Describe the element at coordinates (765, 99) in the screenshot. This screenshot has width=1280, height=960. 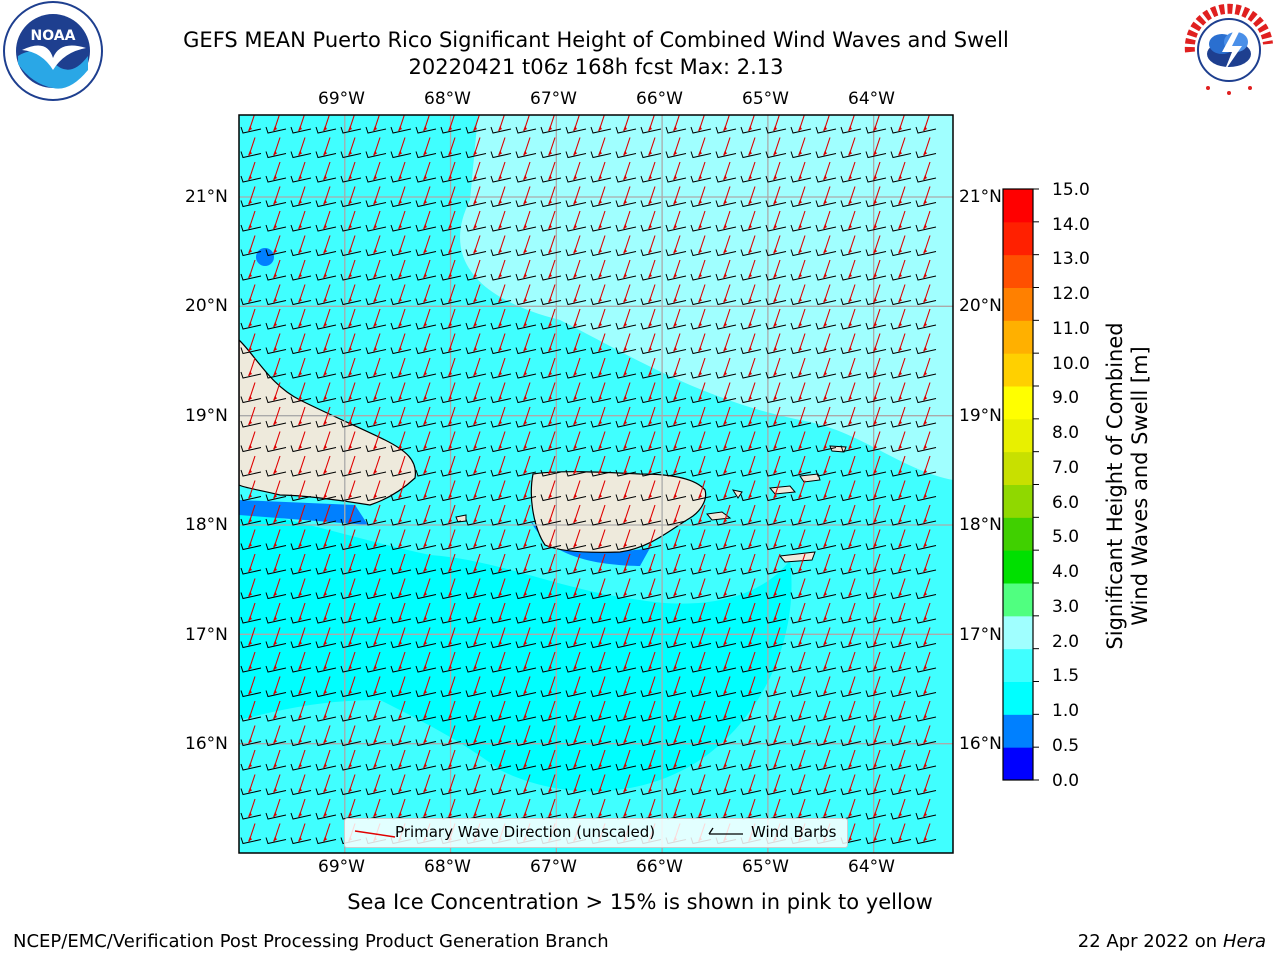
I see `lon-tick-top-65w: 65°W` at that location.